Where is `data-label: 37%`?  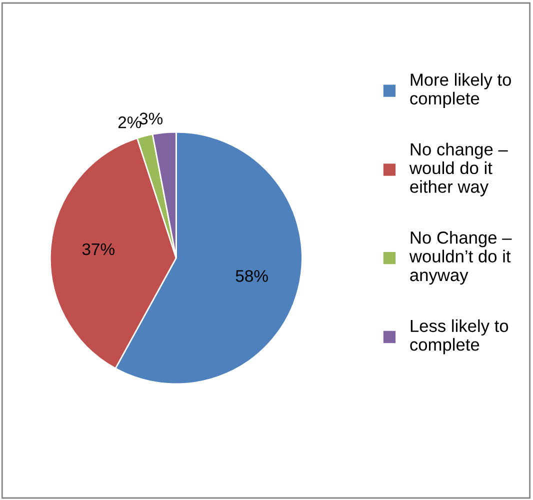
data-label: 37% is located at coordinates (98, 249).